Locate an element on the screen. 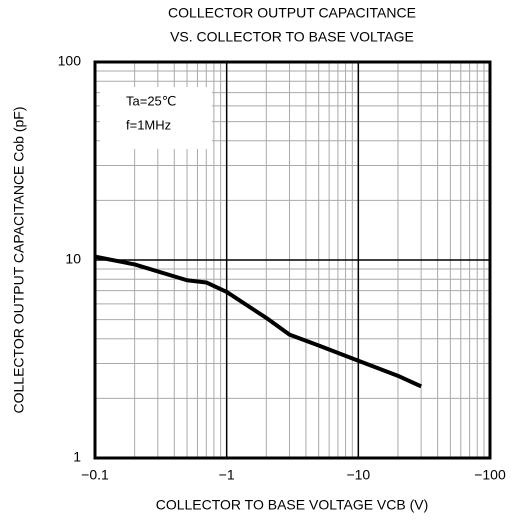  y-tick-label: 10 is located at coordinates (73, 259).